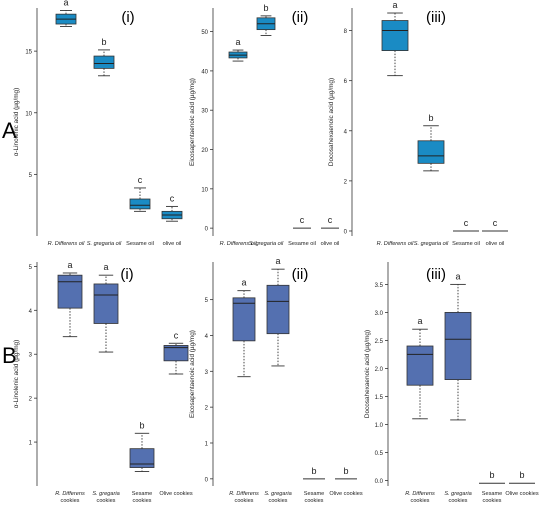 The width and height of the screenshot is (550, 509). I want to click on y-tick-label: 6, so click(346, 82).